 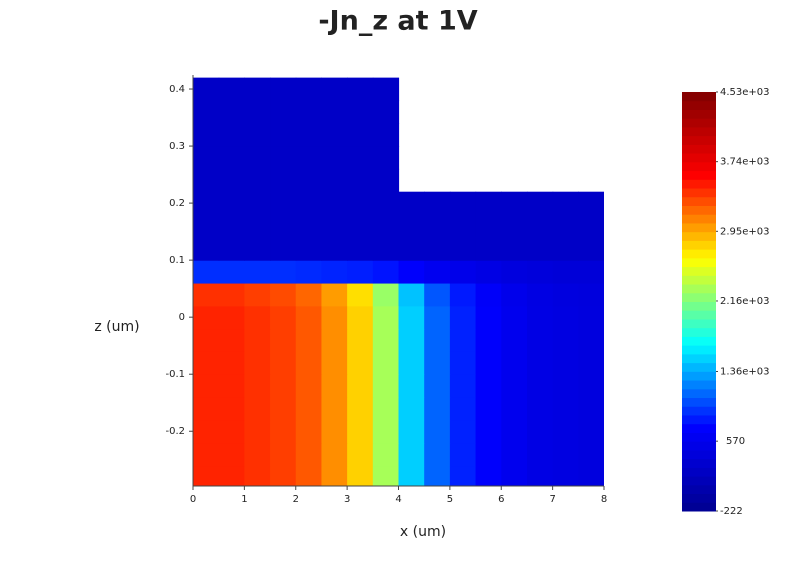 I want to click on x-tick-label: 1, so click(x=244, y=499).